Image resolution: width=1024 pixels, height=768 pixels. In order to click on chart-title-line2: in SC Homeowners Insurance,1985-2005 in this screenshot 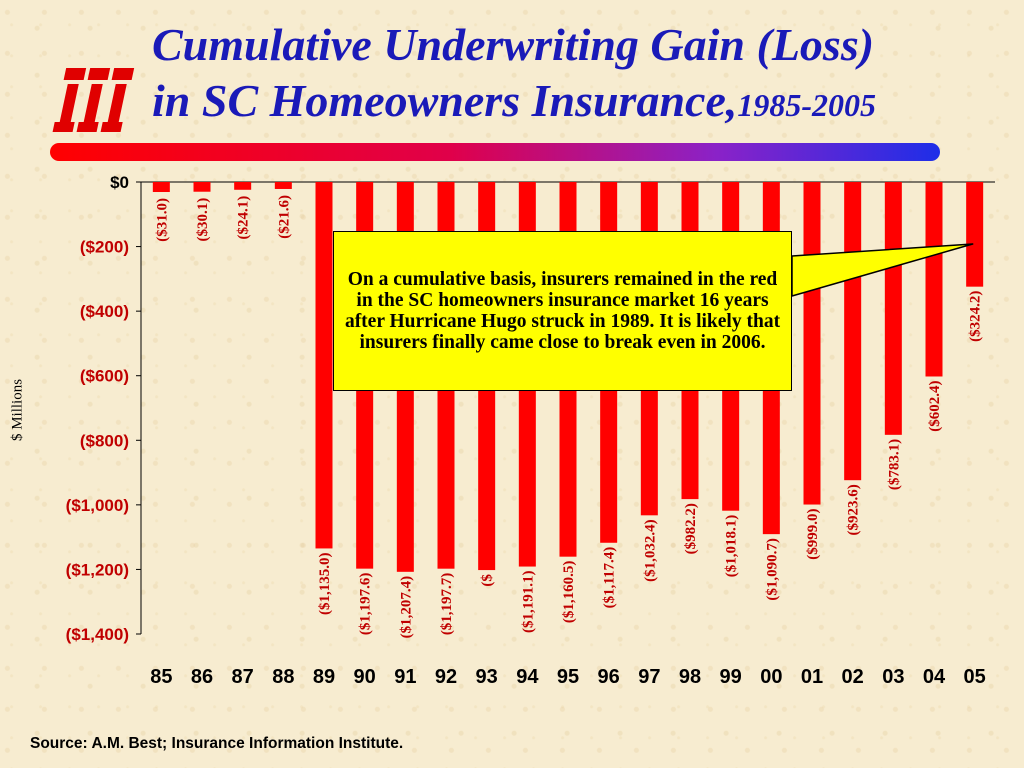, I will do `click(514, 100)`.